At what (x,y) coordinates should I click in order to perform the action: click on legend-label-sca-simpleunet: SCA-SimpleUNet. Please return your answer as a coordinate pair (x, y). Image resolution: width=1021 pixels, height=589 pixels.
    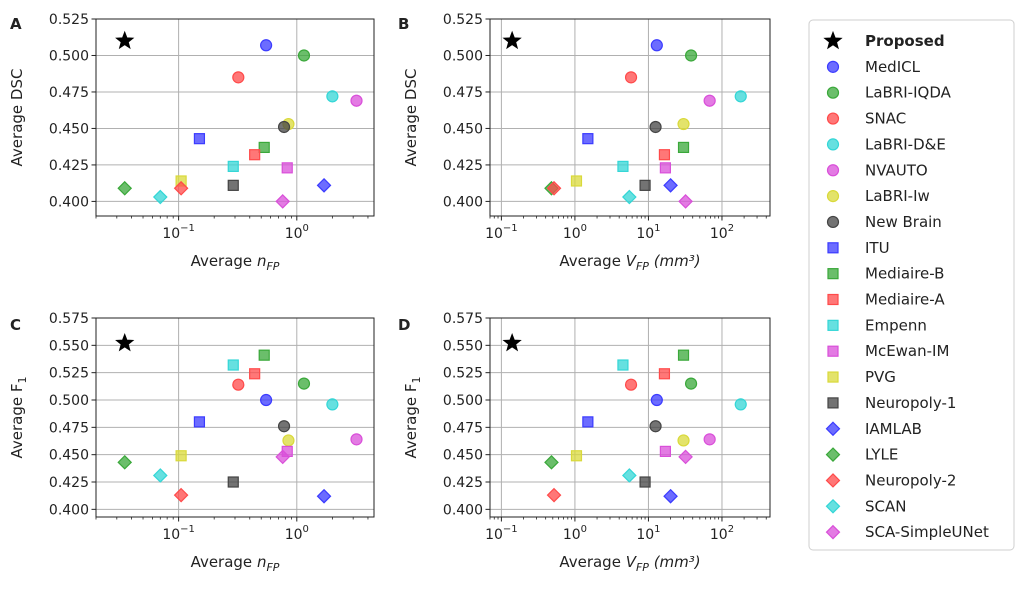
    Looking at the image, I should click on (927, 532).